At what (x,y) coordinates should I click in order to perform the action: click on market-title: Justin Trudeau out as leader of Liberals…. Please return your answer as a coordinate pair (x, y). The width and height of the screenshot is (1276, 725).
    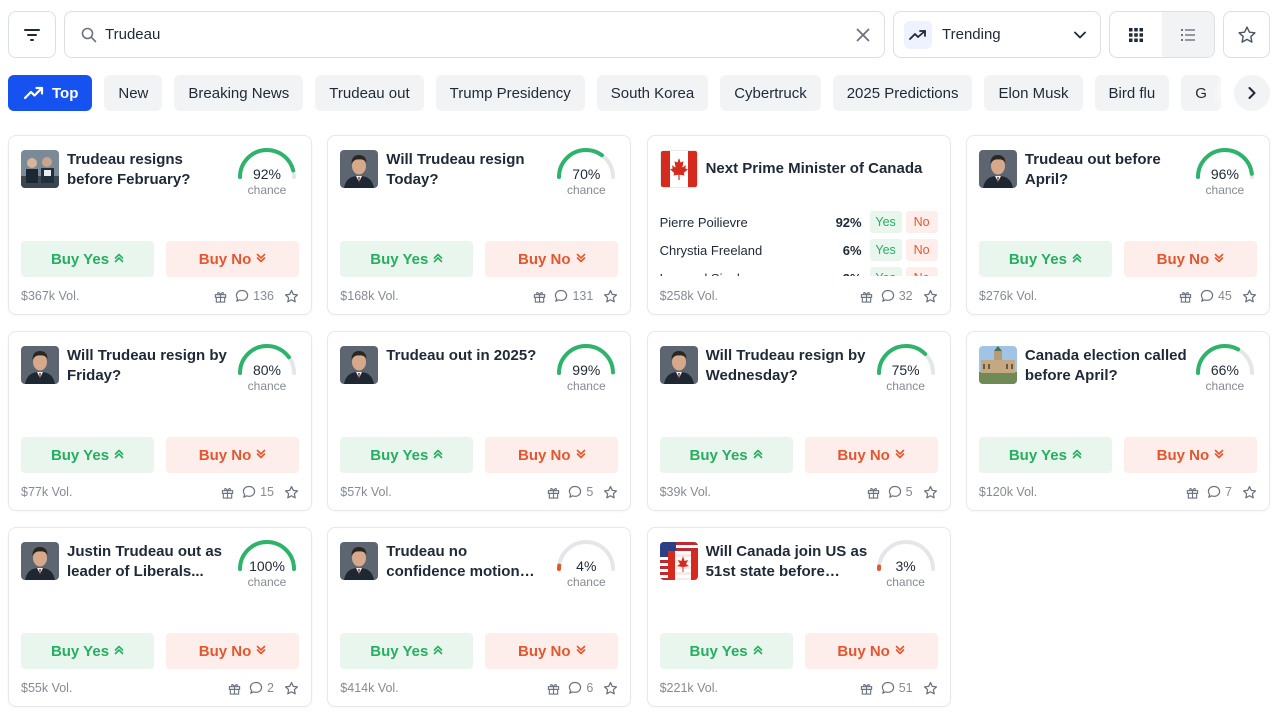
    Looking at the image, I should click on (145, 561).